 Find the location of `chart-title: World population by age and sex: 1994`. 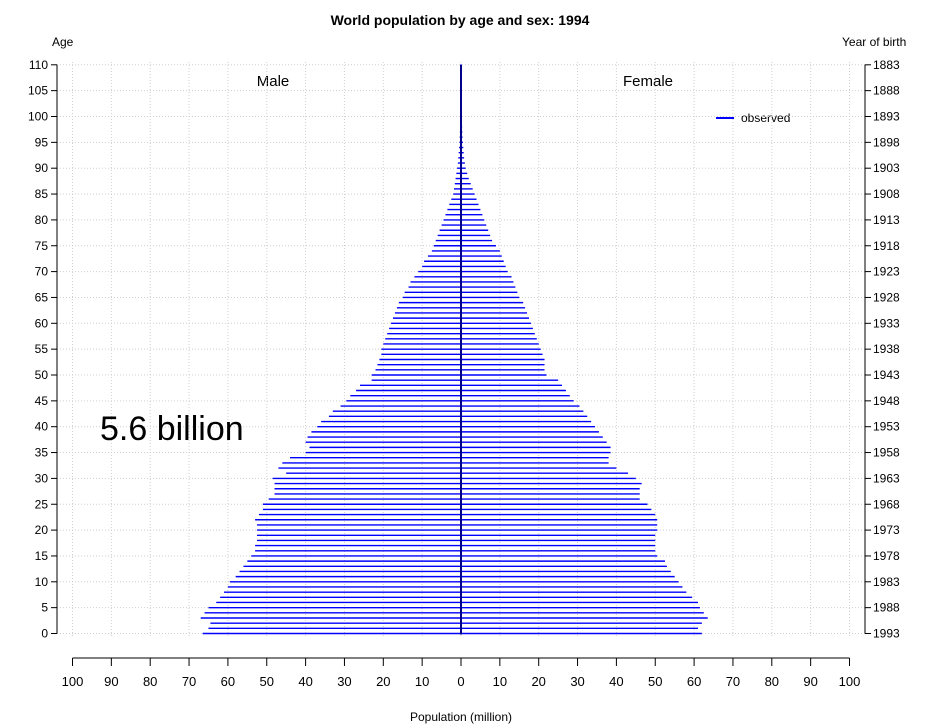

chart-title: World population by age and sex: 1994 is located at coordinates (460, 20).